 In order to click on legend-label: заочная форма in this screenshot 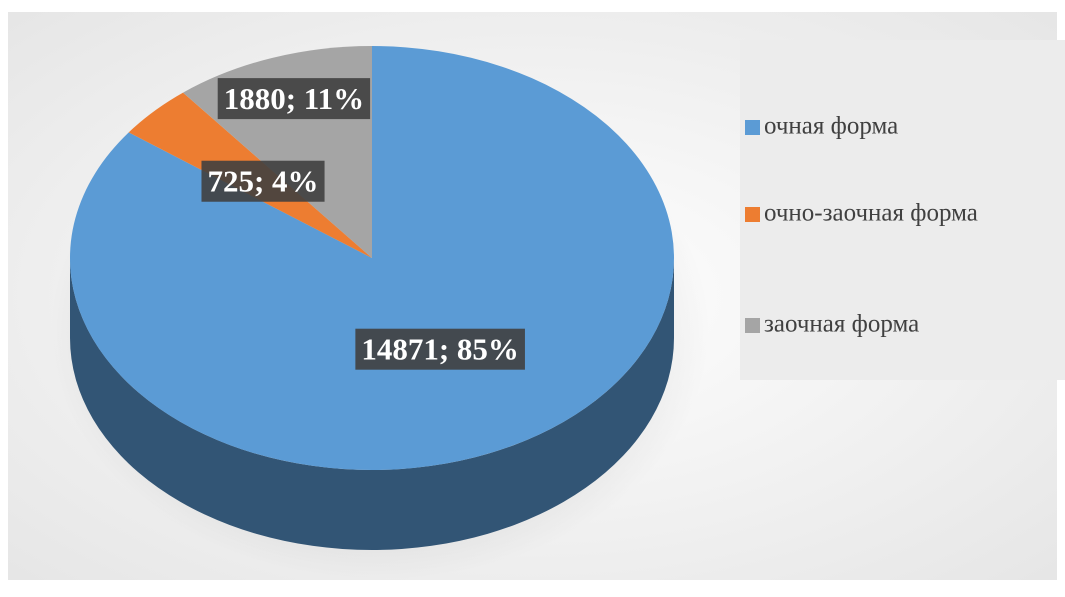, I will do `click(841, 324)`.